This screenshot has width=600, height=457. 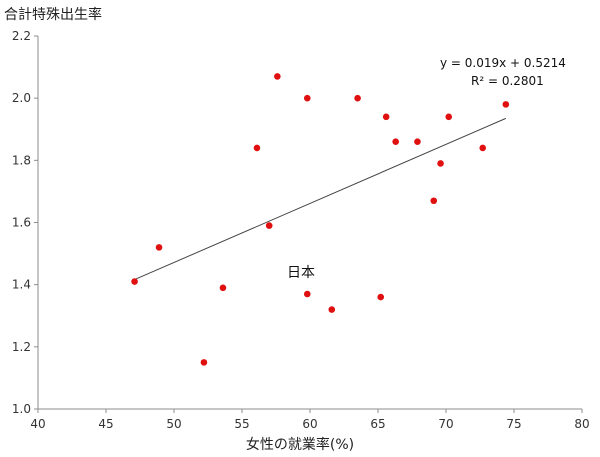 What do you see at coordinates (21, 223) in the screenshot?
I see `y-tick-label: 1.6` at bounding box center [21, 223].